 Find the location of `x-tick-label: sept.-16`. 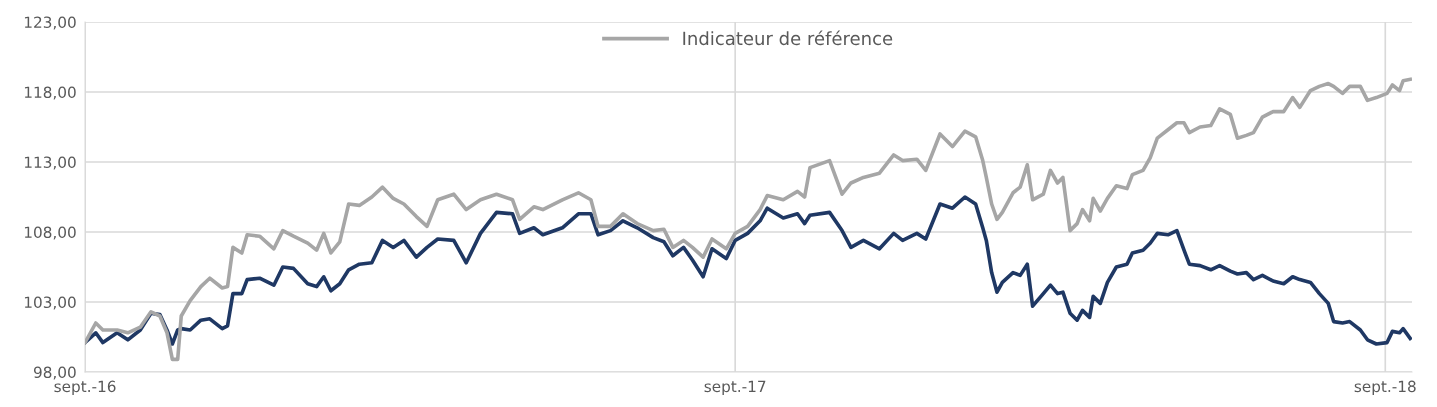

x-tick-label: sept.-16 is located at coordinates (85, 388).